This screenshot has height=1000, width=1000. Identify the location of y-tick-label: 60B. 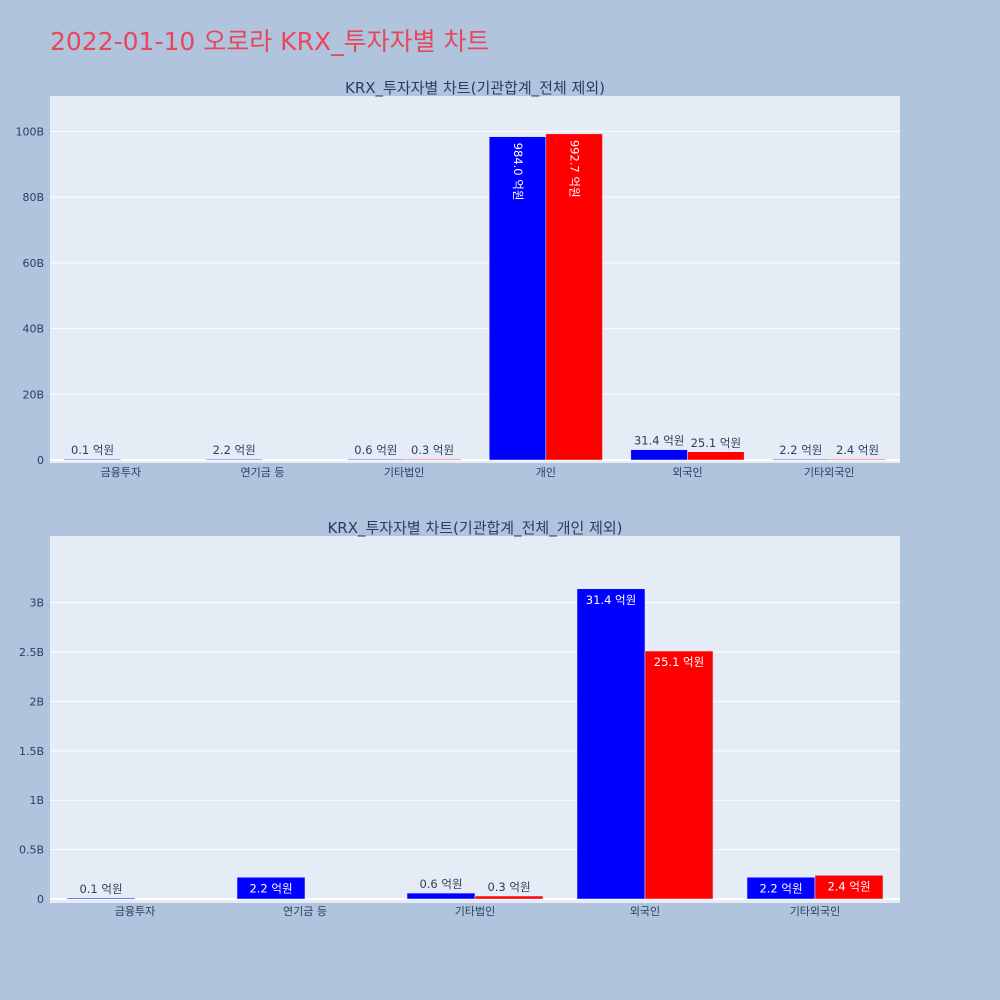
(33, 263).